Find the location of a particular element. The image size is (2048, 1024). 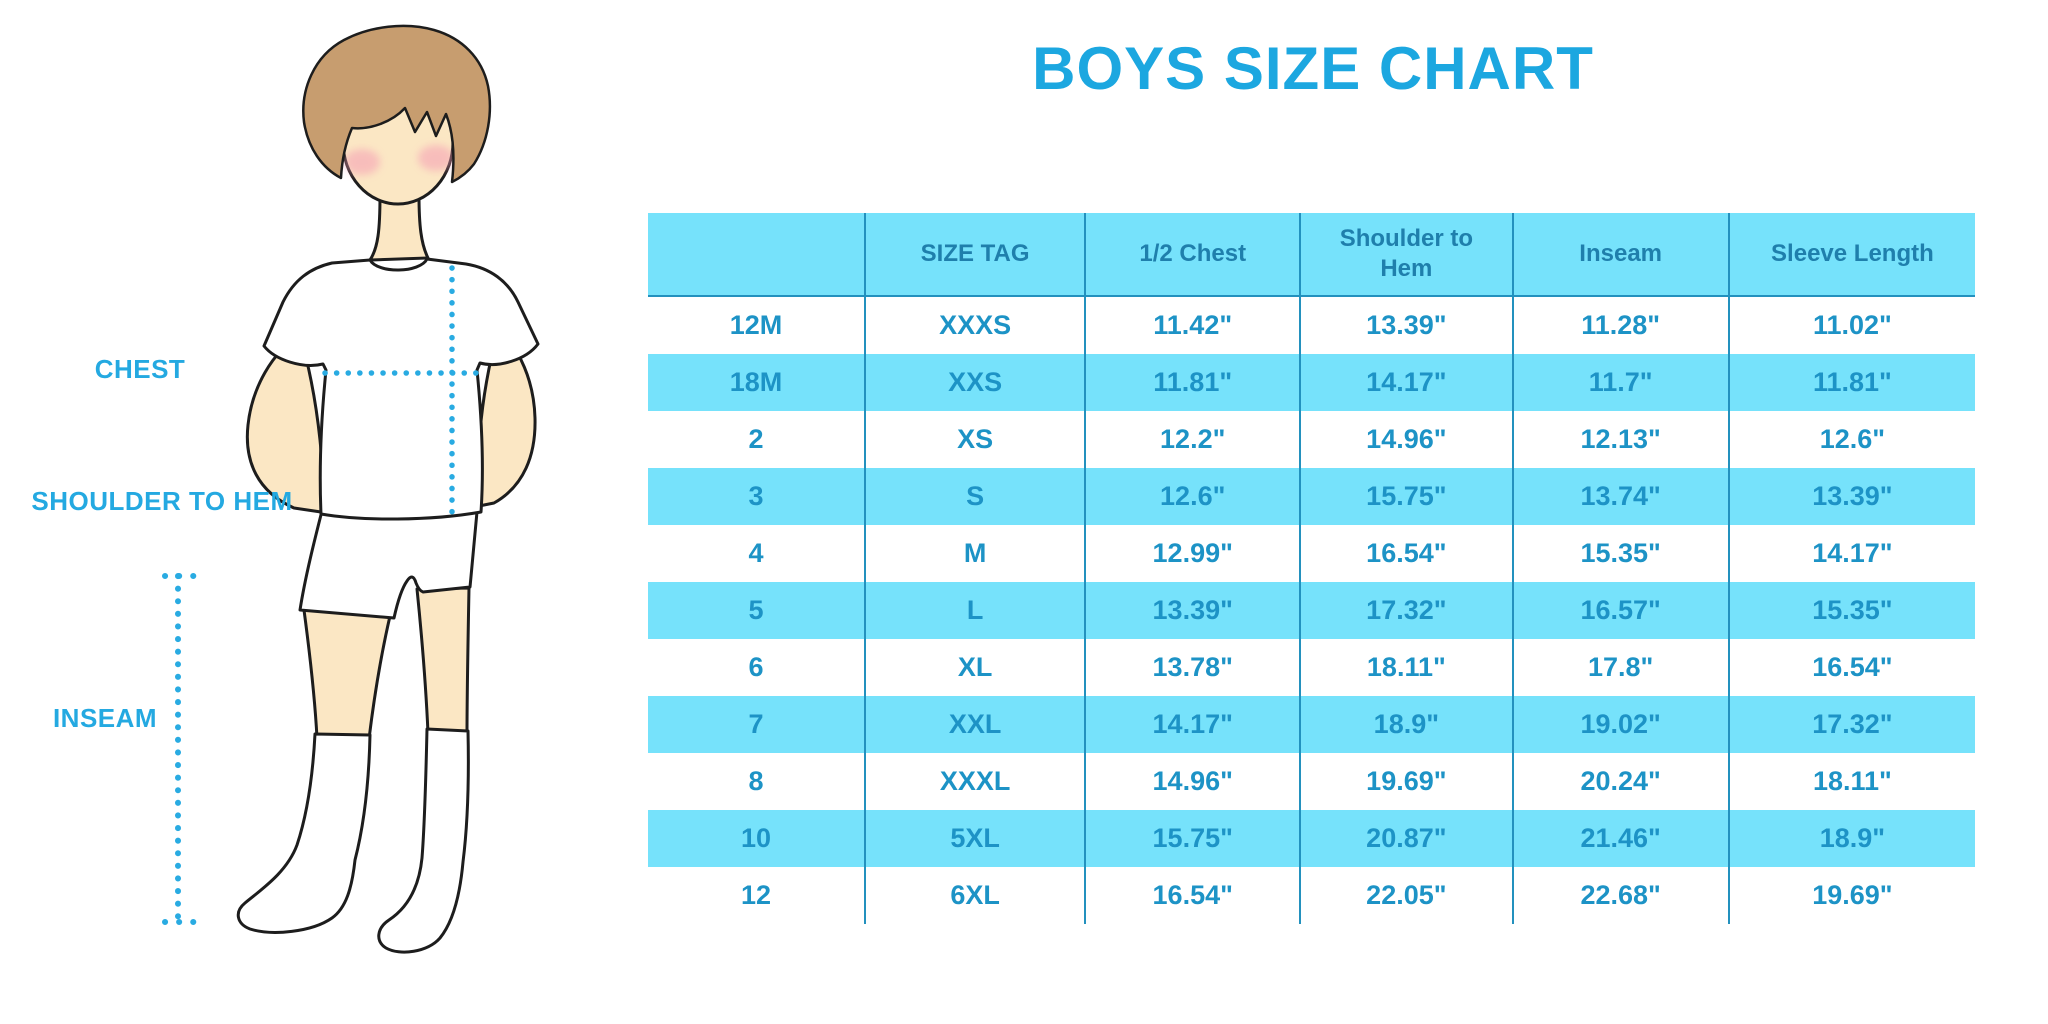

shoulder-to-hem-label: SHOULDER TO HEM is located at coordinates (162, 501).